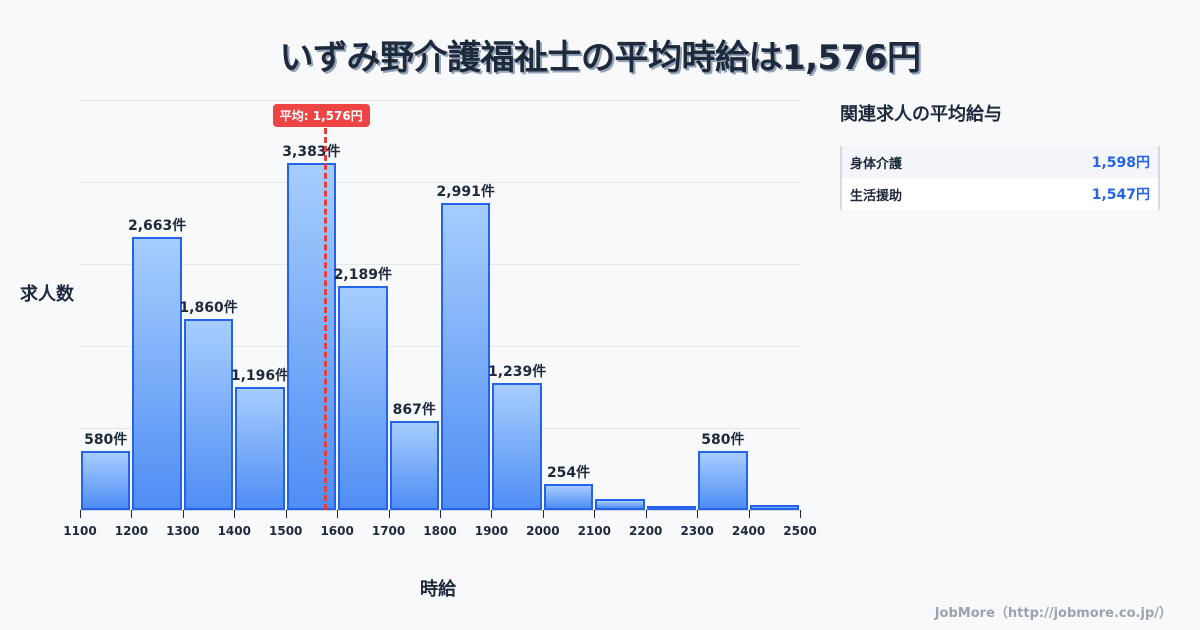  I want to click on x-axis-label: 時給, so click(438, 589).